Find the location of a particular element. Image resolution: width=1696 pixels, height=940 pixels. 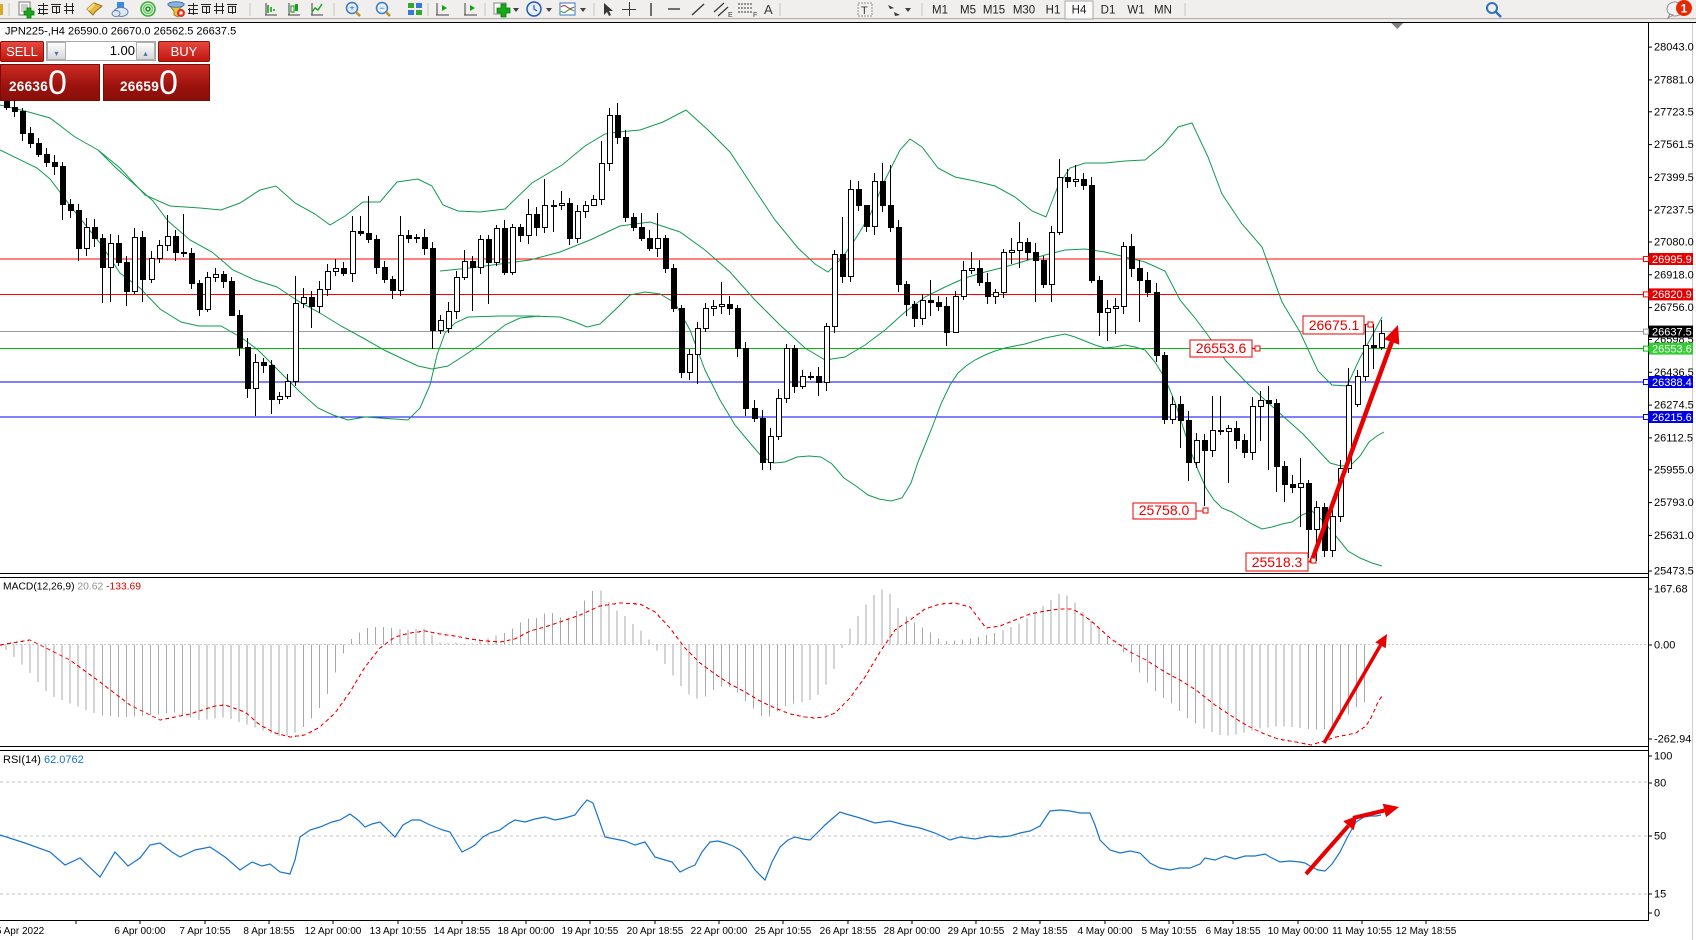

svg-text: H1 is located at coordinates (1053, 11).